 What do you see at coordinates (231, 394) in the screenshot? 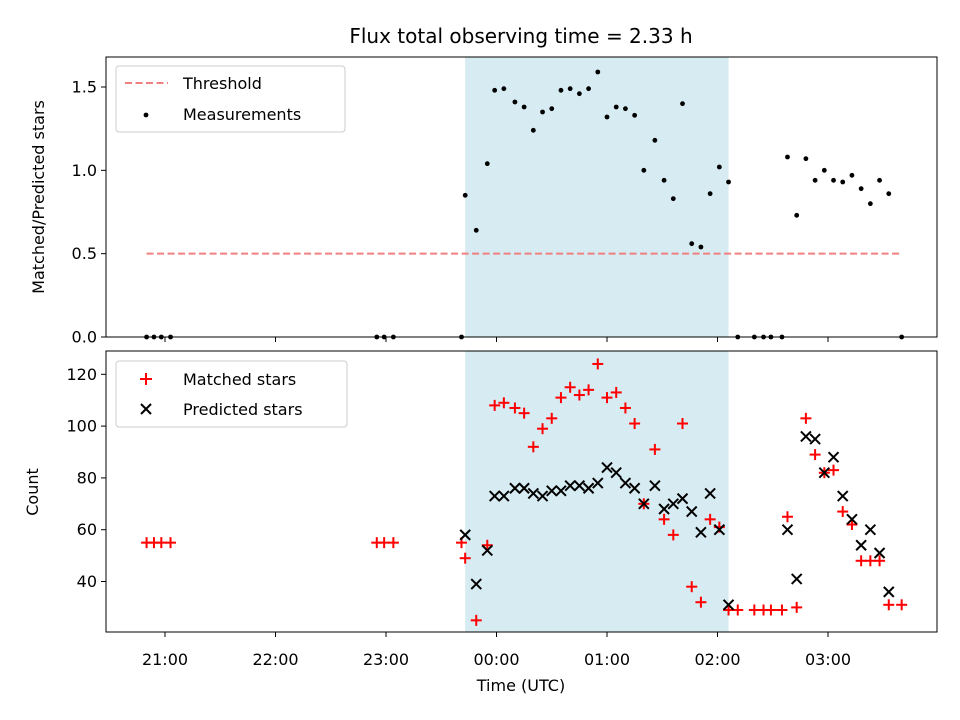
I see `bottom-legend: Matched stars Predicted stars` at bounding box center [231, 394].